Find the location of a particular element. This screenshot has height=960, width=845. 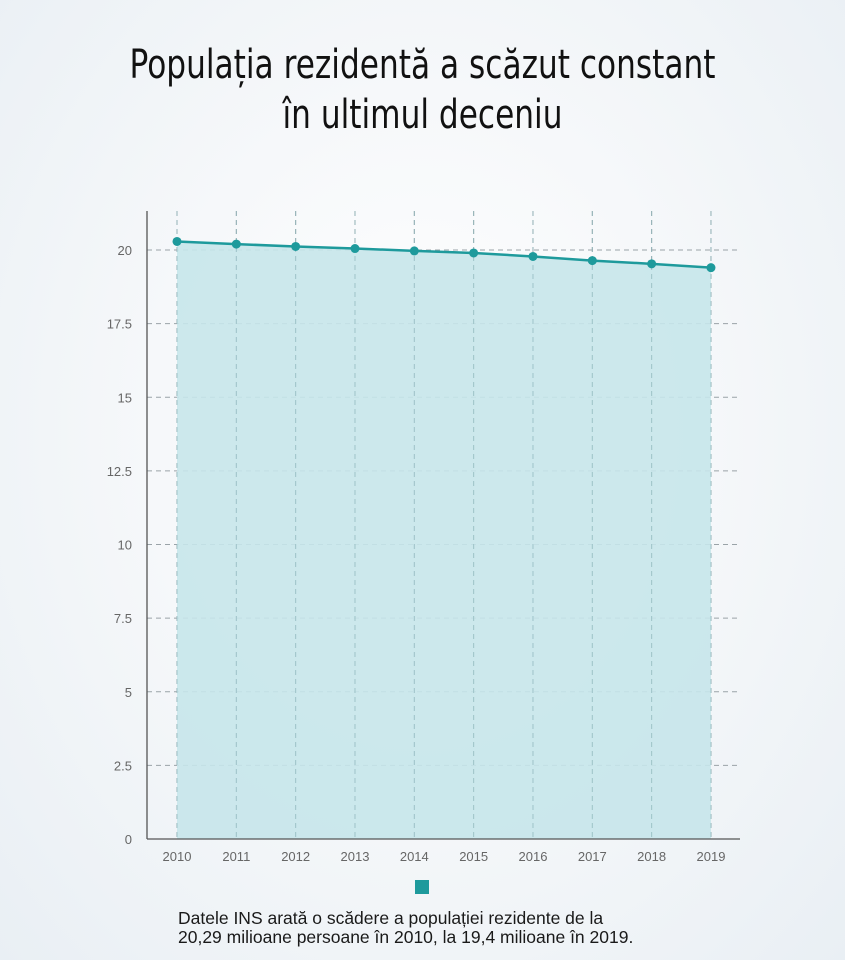

y-tick-label: 20 is located at coordinates (125, 250).